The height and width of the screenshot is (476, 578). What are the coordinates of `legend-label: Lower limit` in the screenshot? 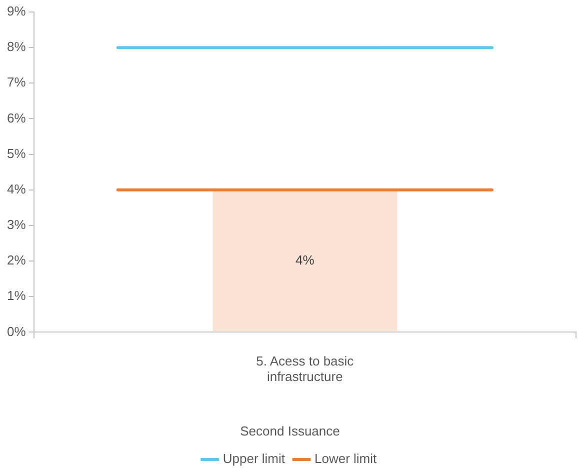 It's located at (346, 458).